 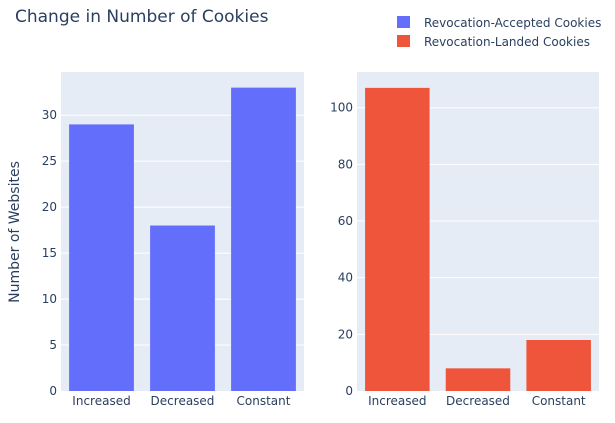 I want to click on y-tick-label-left: 25, so click(x=49, y=161).